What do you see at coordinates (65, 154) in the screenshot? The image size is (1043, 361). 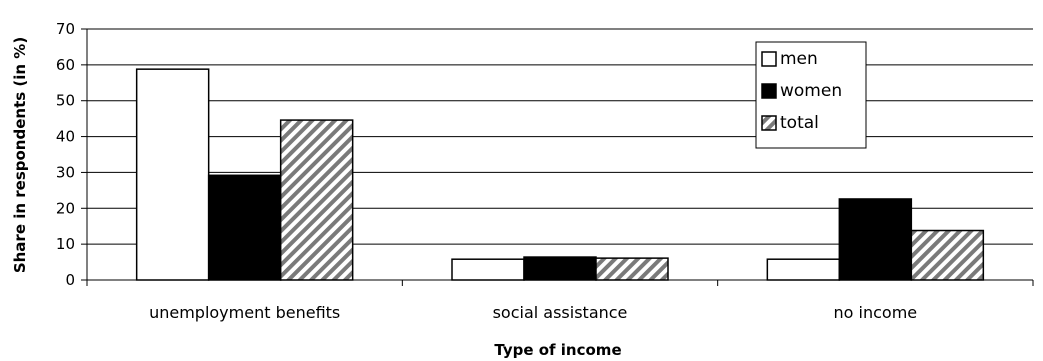 I see `y-tick-labels: 0 10 20 30 40 50 60 70` at bounding box center [65, 154].